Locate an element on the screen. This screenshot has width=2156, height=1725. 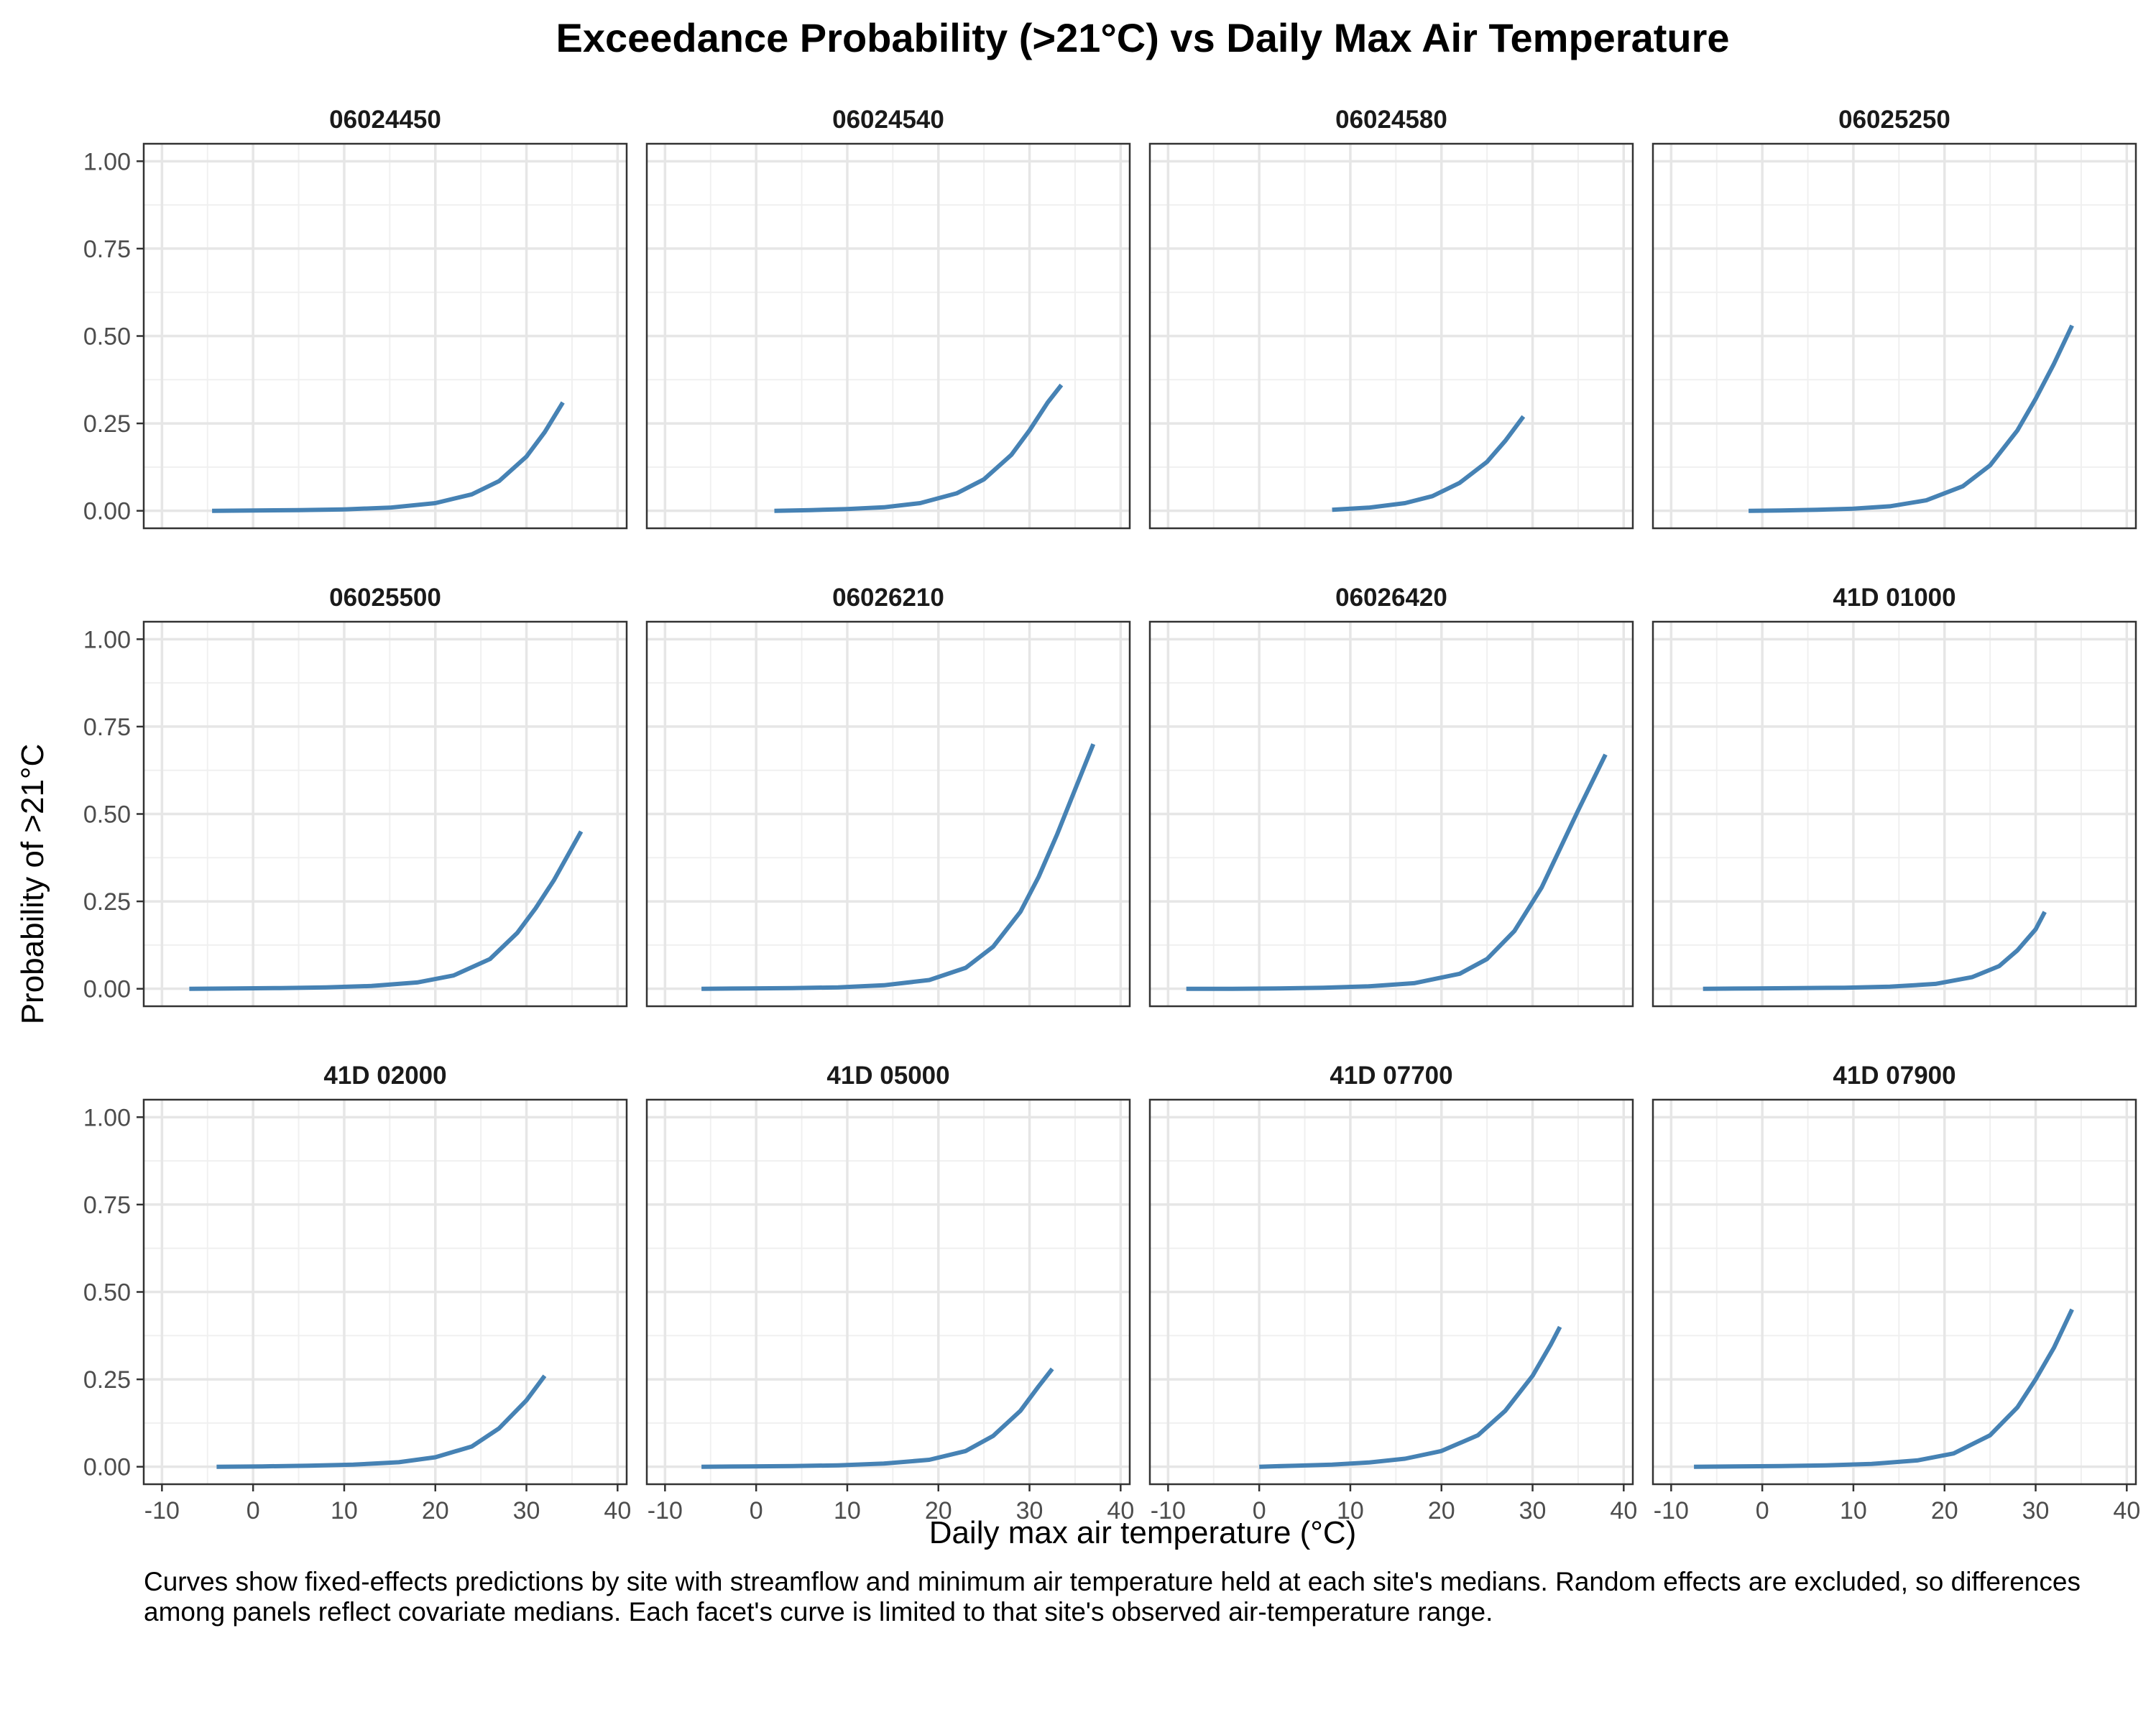
facet-panel: 06024540 is located at coordinates (888, 318).